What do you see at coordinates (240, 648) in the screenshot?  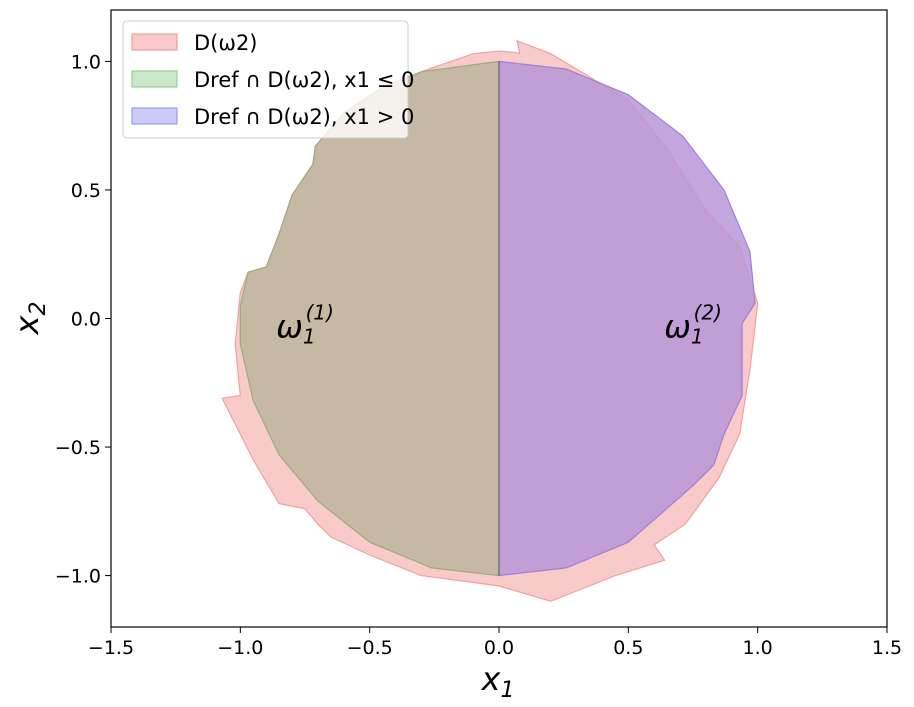 I see `x-tick-label: −1.0` at bounding box center [240, 648].